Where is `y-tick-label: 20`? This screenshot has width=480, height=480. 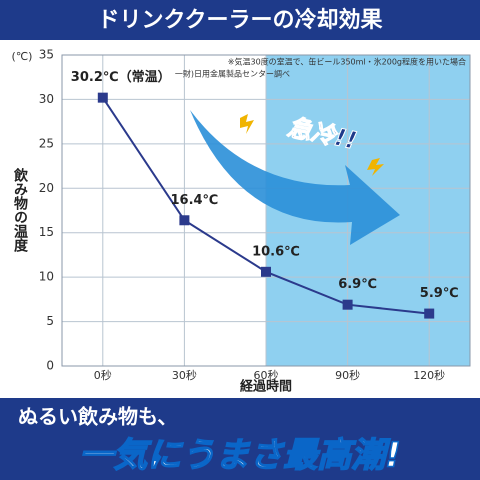
y-tick-label: 20 is located at coordinates (46, 188).